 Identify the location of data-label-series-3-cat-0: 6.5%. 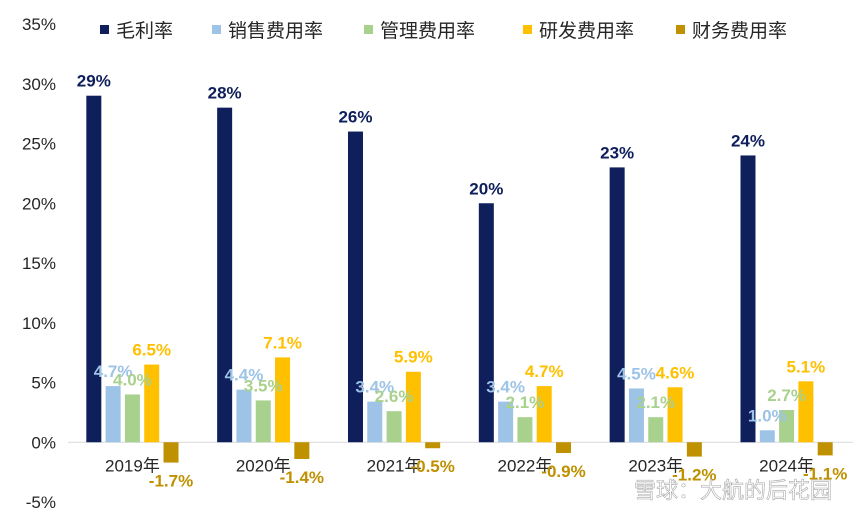
(151, 350).